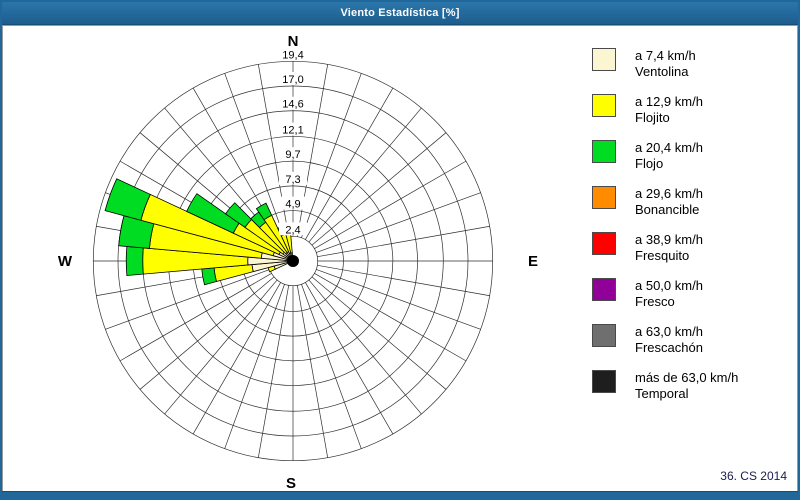  What do you see at coordinates (669, 347) in the screenshot?
I see `legend-bin-name: Frescachón` at bounding box center [669, 347].